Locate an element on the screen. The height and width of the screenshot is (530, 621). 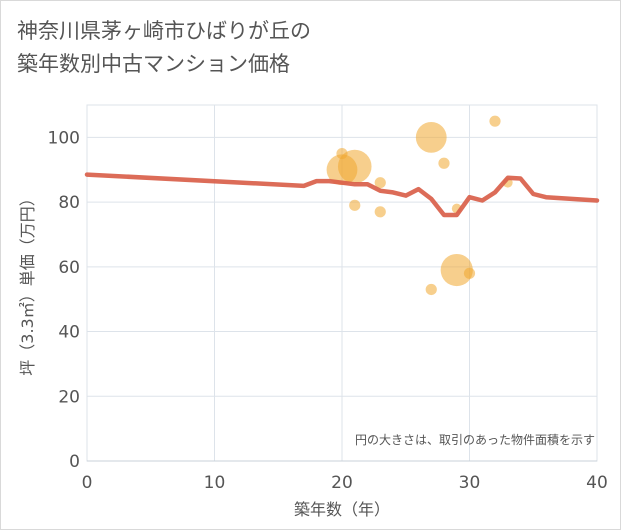
chart-title-line2: 築年数別中古マンション価格 is located at coordinates (153, 64).